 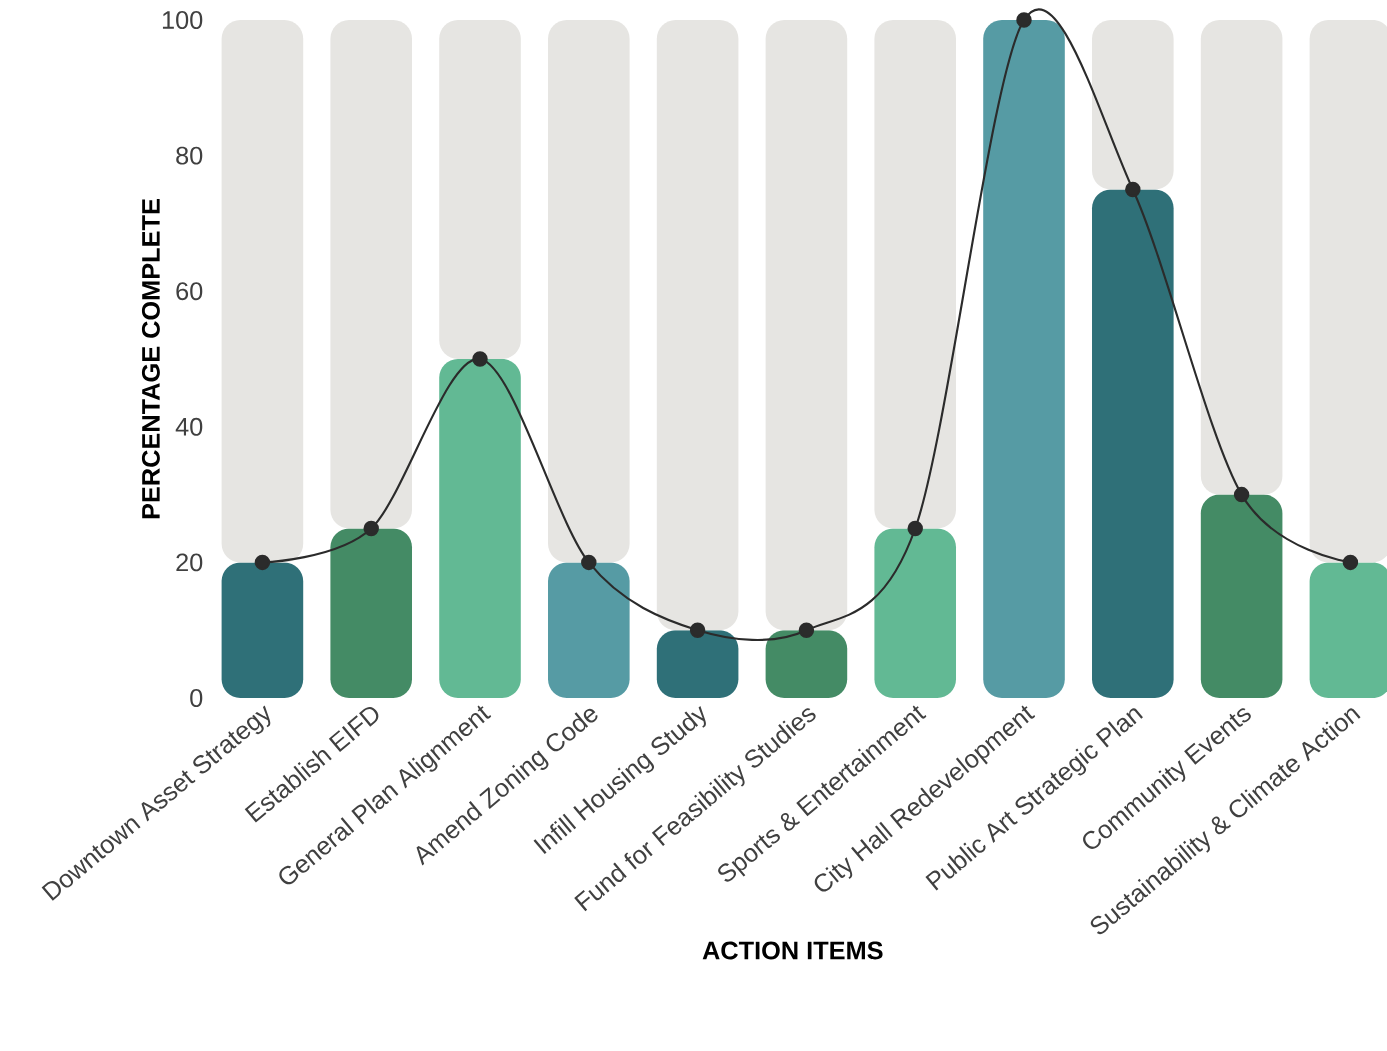 What do you see at coordinates (150, 359) in the screenshot?
I see `y-axis-title: PERCENTAGE COMPLETE` at bounding box center [150, 359].